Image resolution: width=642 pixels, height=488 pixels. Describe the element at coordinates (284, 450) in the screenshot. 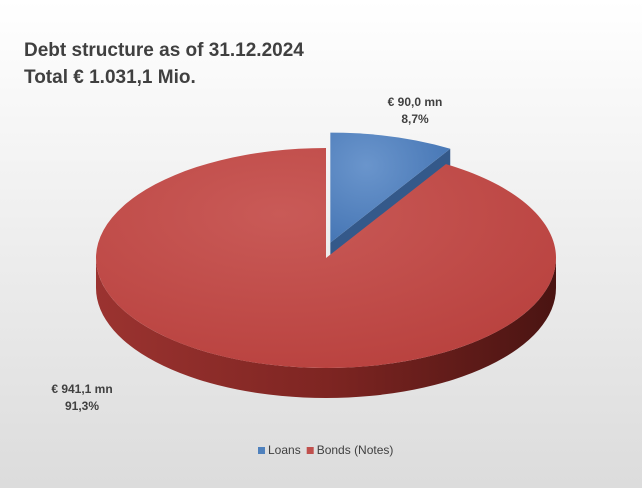

I see `legend-label: Loans` at that location.